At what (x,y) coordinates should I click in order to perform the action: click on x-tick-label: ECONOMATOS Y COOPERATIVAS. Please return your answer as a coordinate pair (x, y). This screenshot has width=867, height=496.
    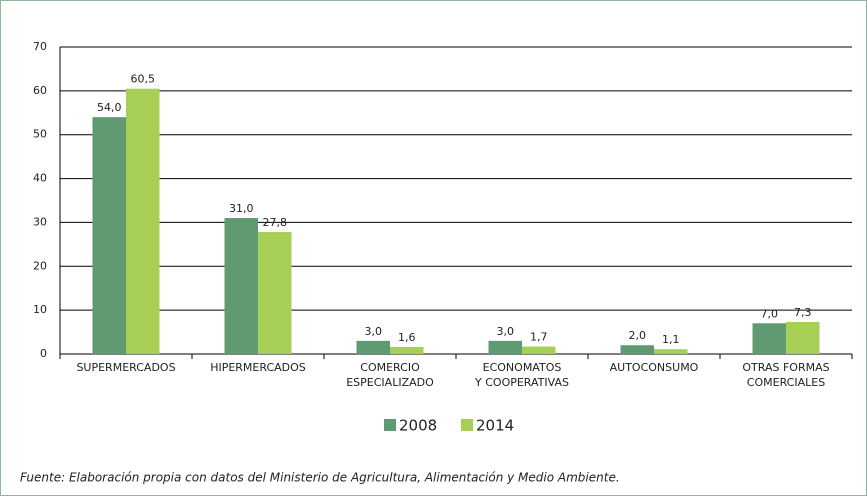
    Looking at the image, I should click on (521, 375).